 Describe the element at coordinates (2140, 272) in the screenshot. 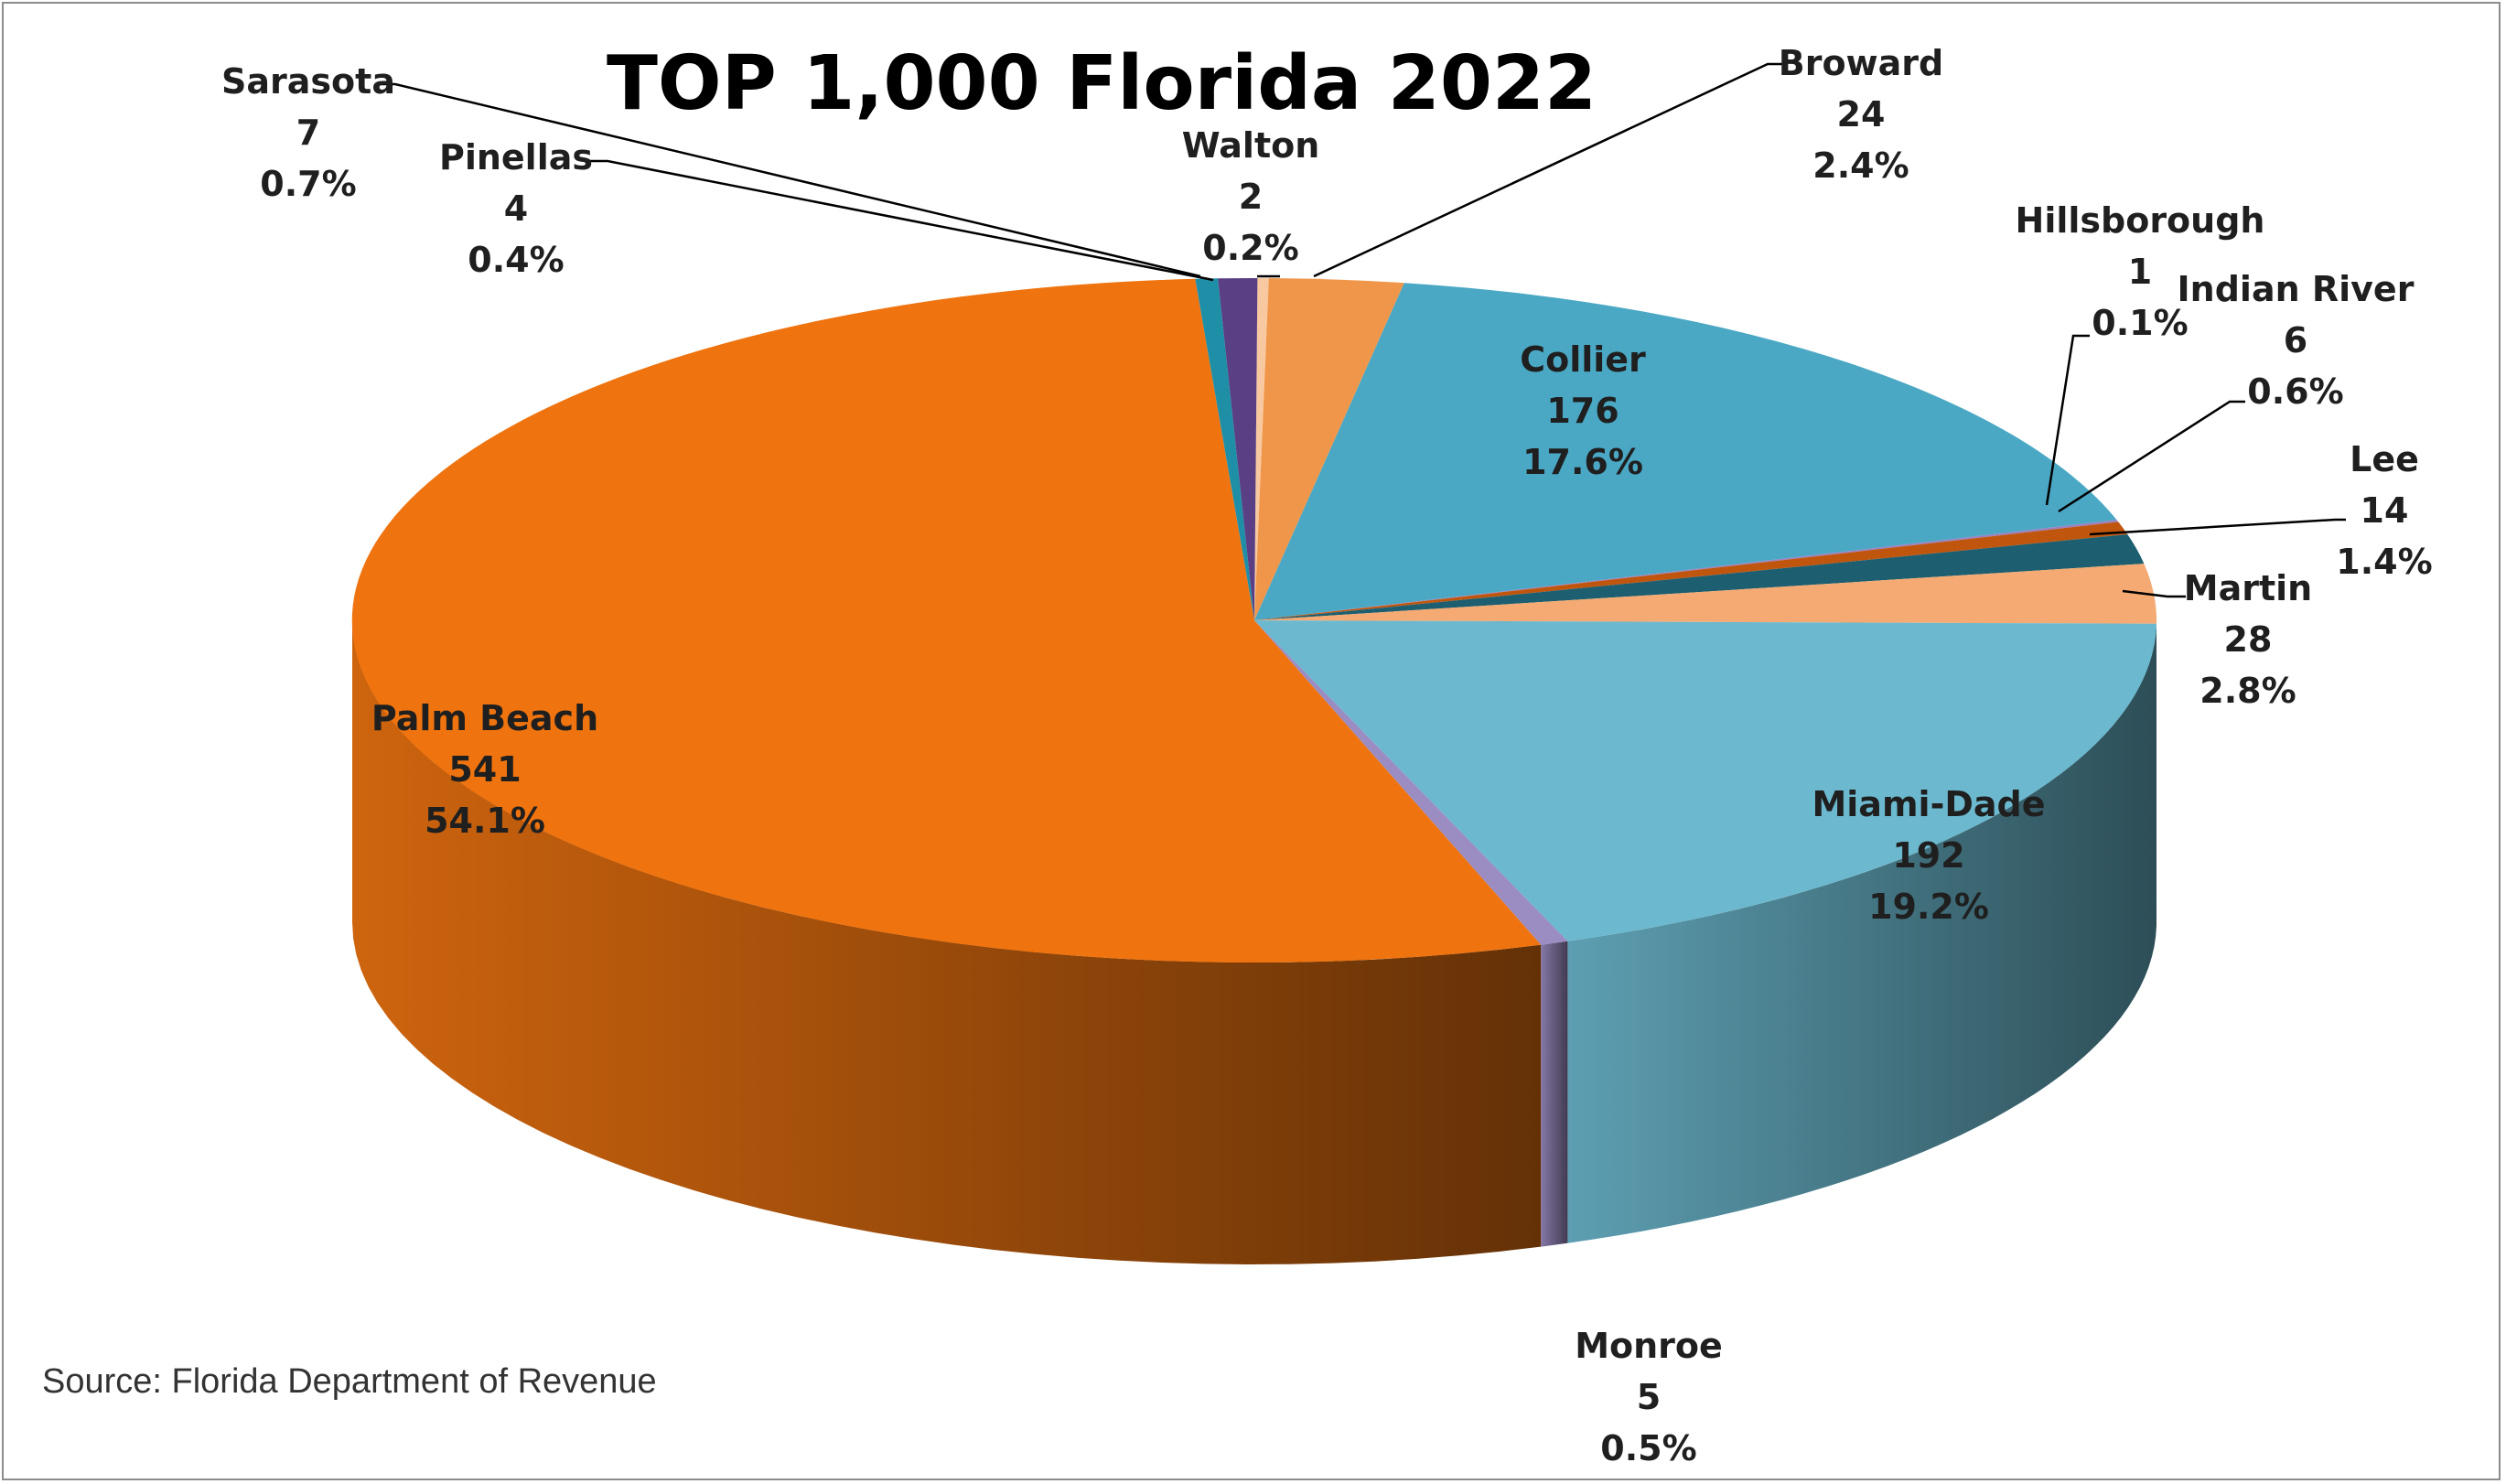

I see `slice-label-value-hillsborough: 1` at that location.